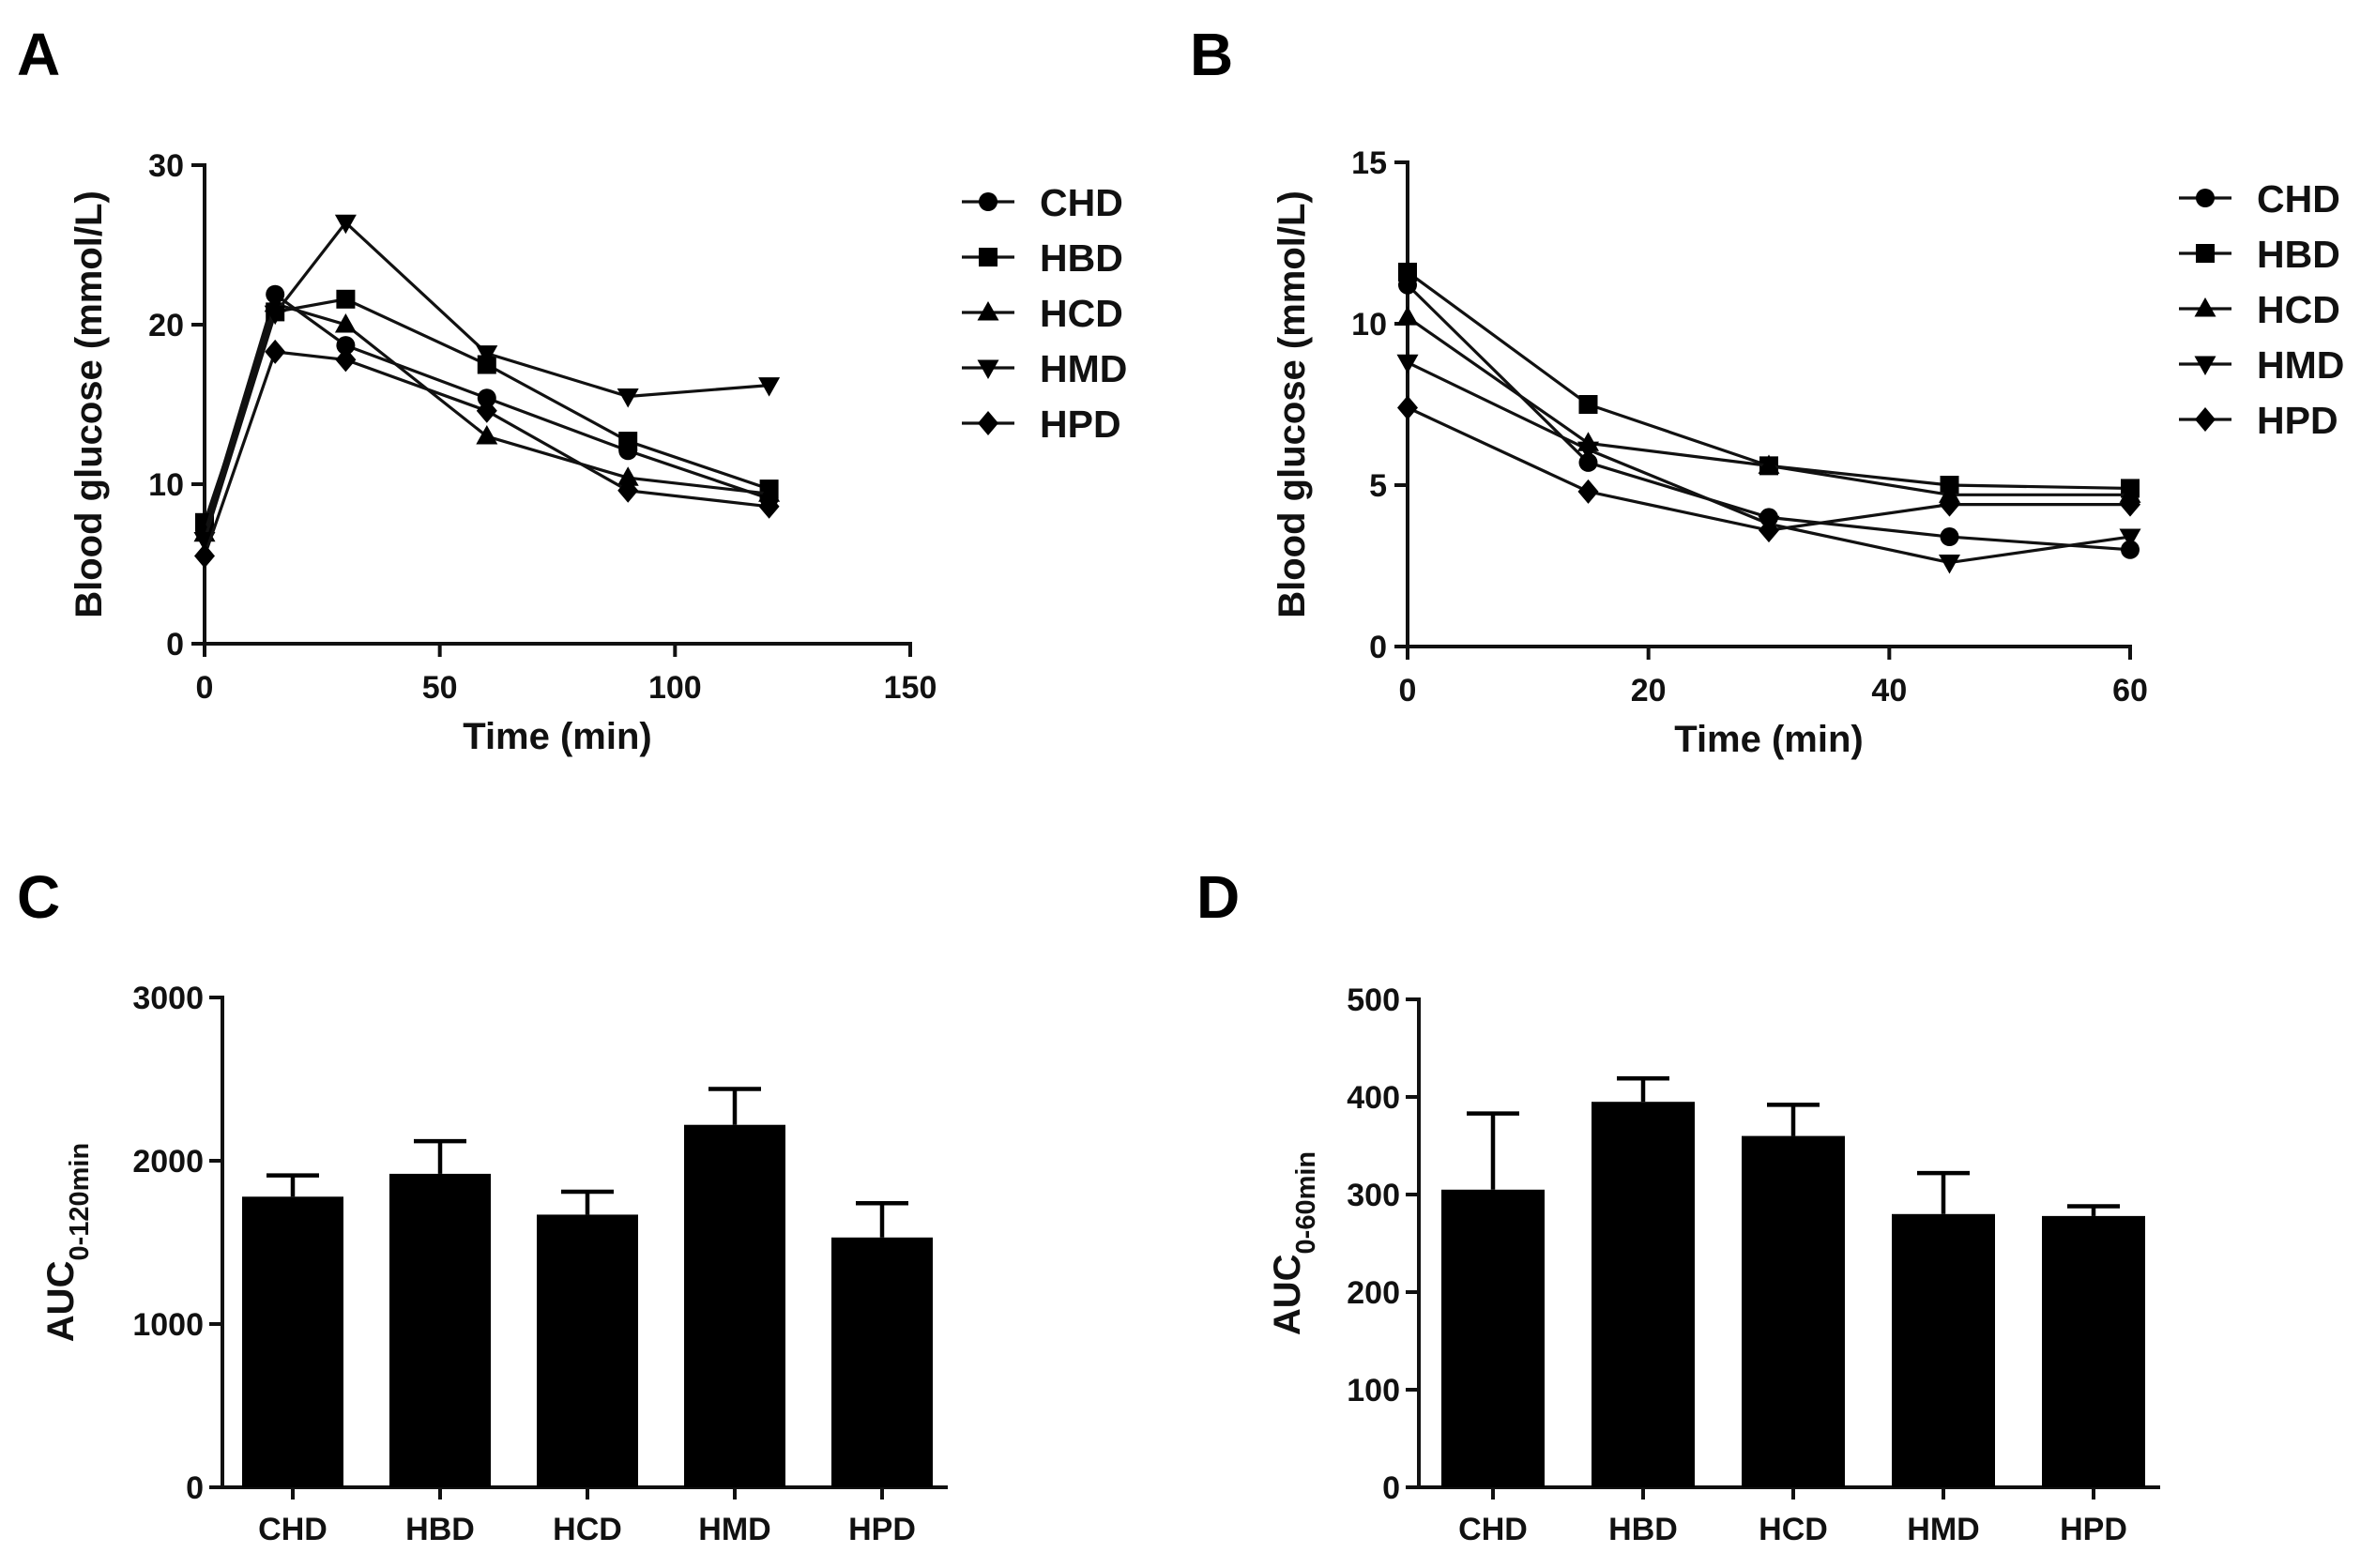 Image resolution: width=2376 pixels, height=1568 pixels. Describe the element at coordinates (1374, 1098) in the screenshot. I see `y-tick-label: 400` at that location.